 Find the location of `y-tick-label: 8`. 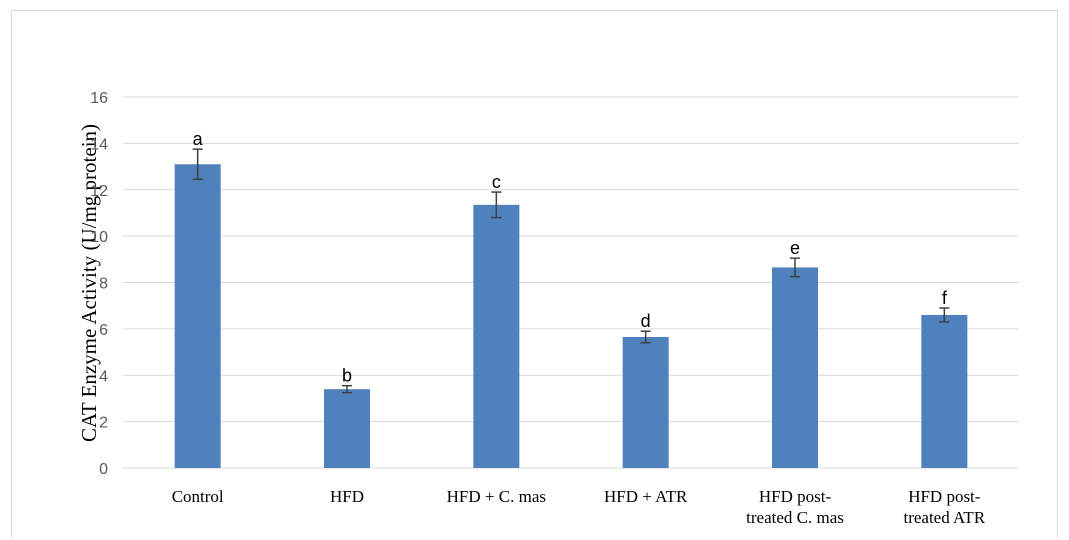

y-tick-label: 8 is located at coordinates (103, 284).